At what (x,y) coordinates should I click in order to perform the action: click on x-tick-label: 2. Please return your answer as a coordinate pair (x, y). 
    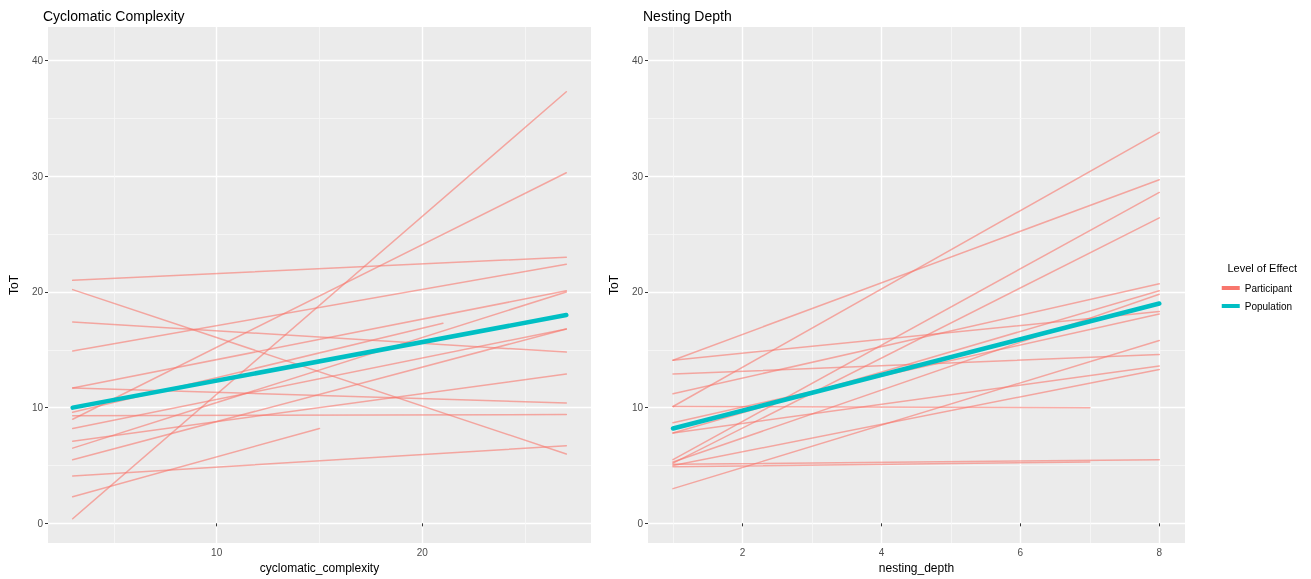
    Looking at the image, I should click on (742, 552).